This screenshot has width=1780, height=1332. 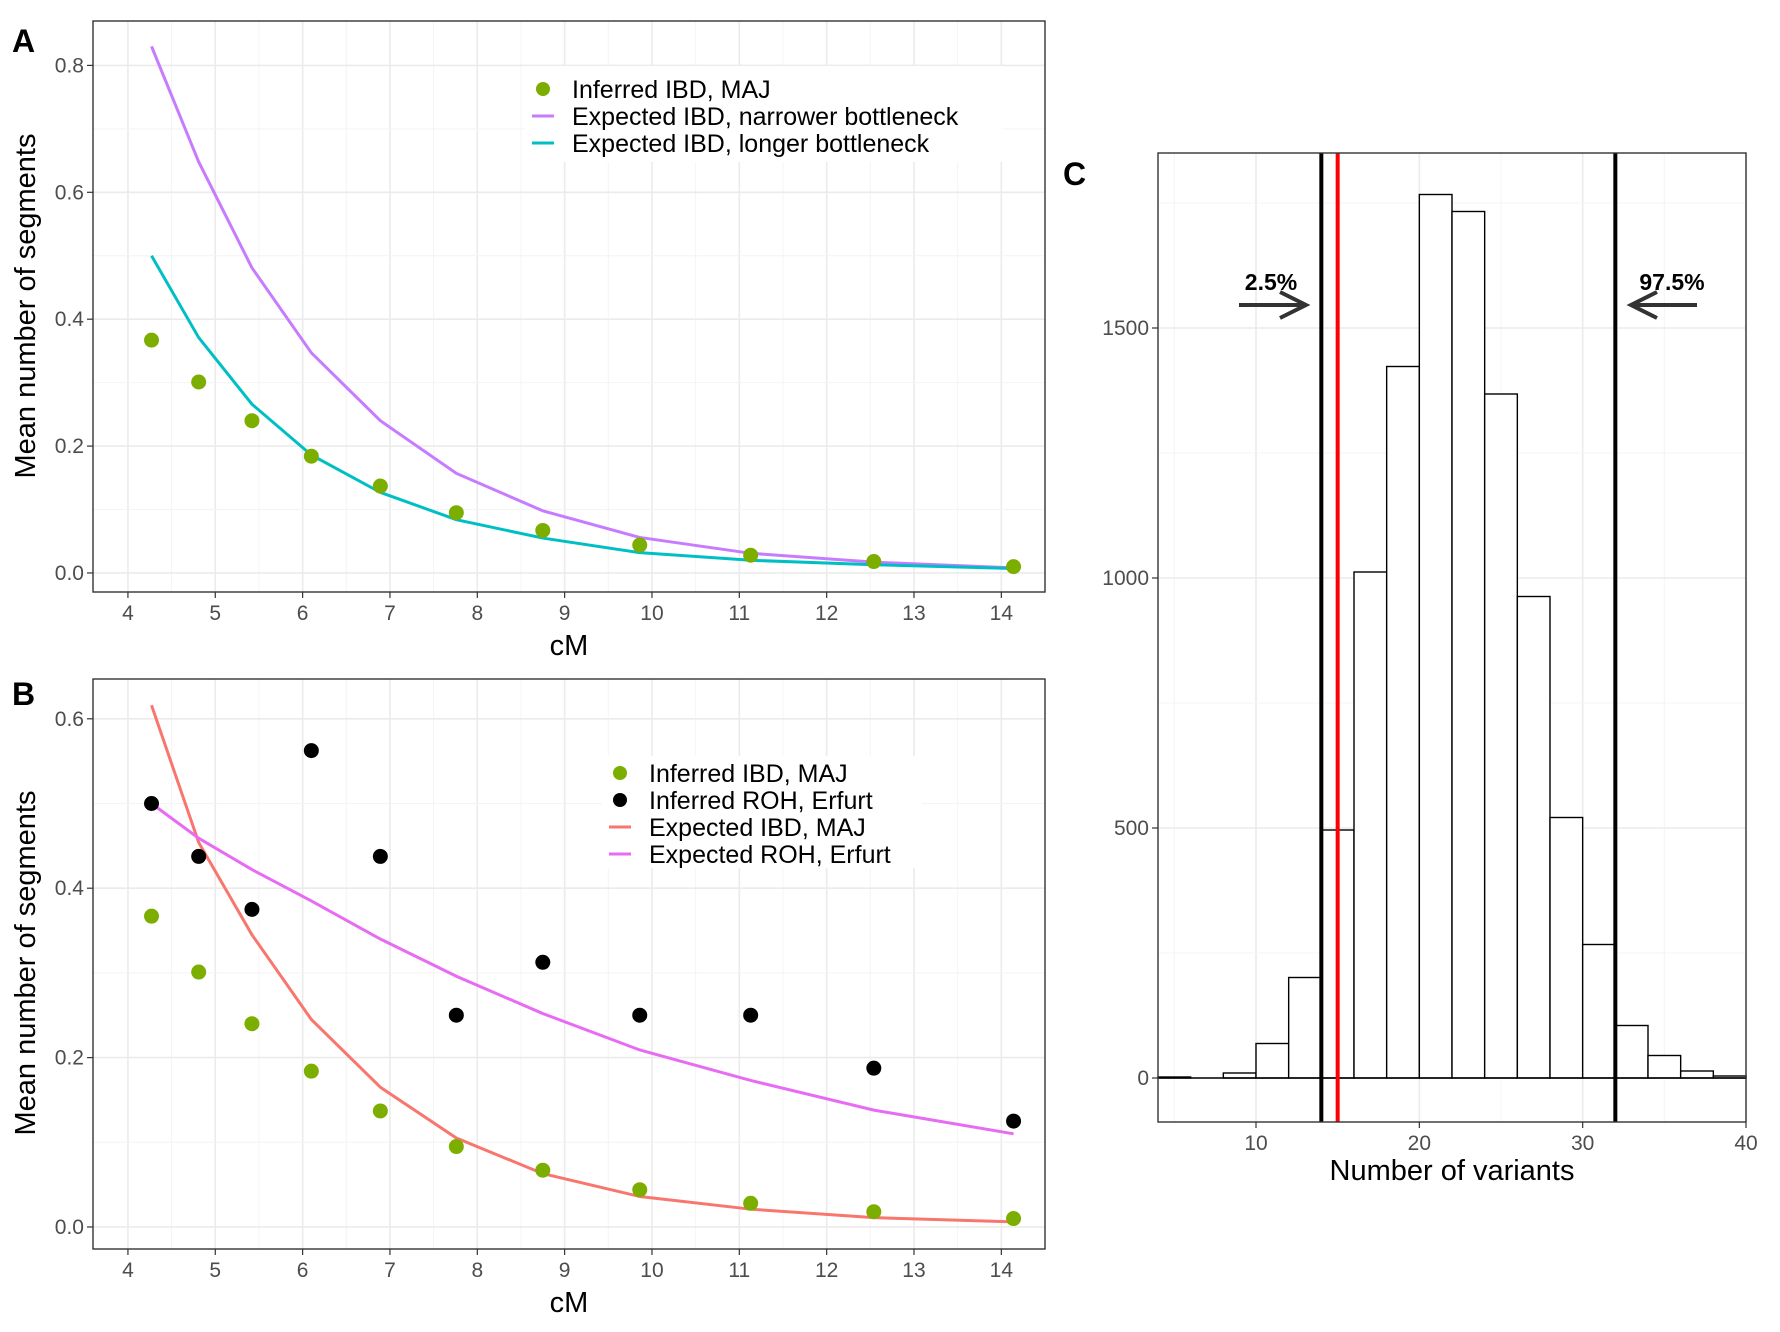 What do you see at coordinates (1125, 578) in the screenshot?
I see `y-tick-label: 1000` at bounding box center [1125, 578].